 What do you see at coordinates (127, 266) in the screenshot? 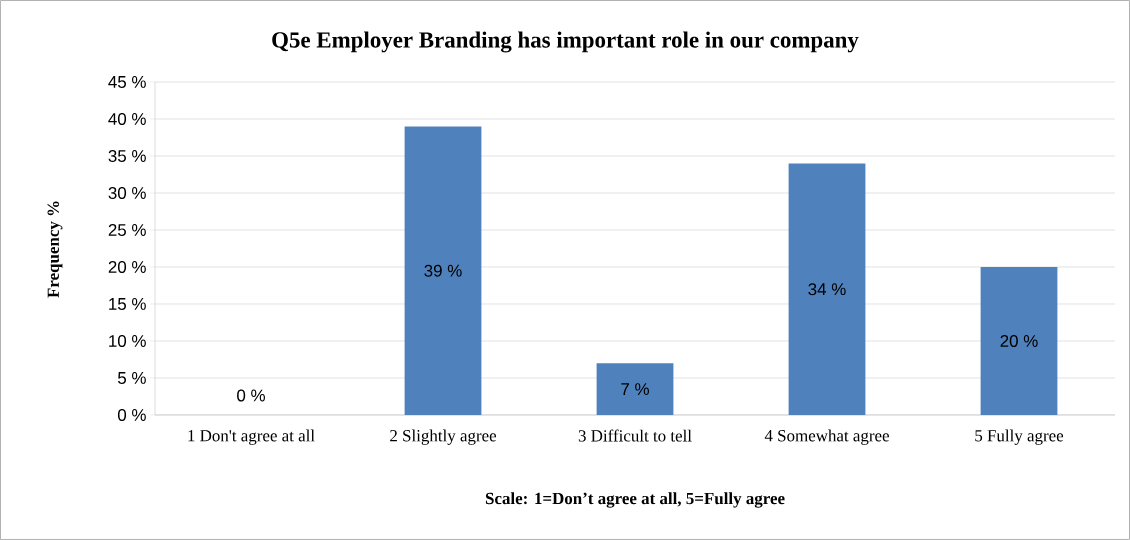
I see `y-tick-label: 20 %` at bounding box center [127, 266].